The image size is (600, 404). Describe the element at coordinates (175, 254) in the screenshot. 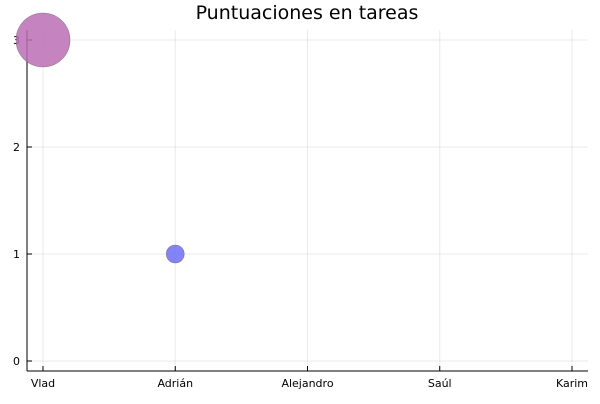

I see `data-point-adrián` at that location.